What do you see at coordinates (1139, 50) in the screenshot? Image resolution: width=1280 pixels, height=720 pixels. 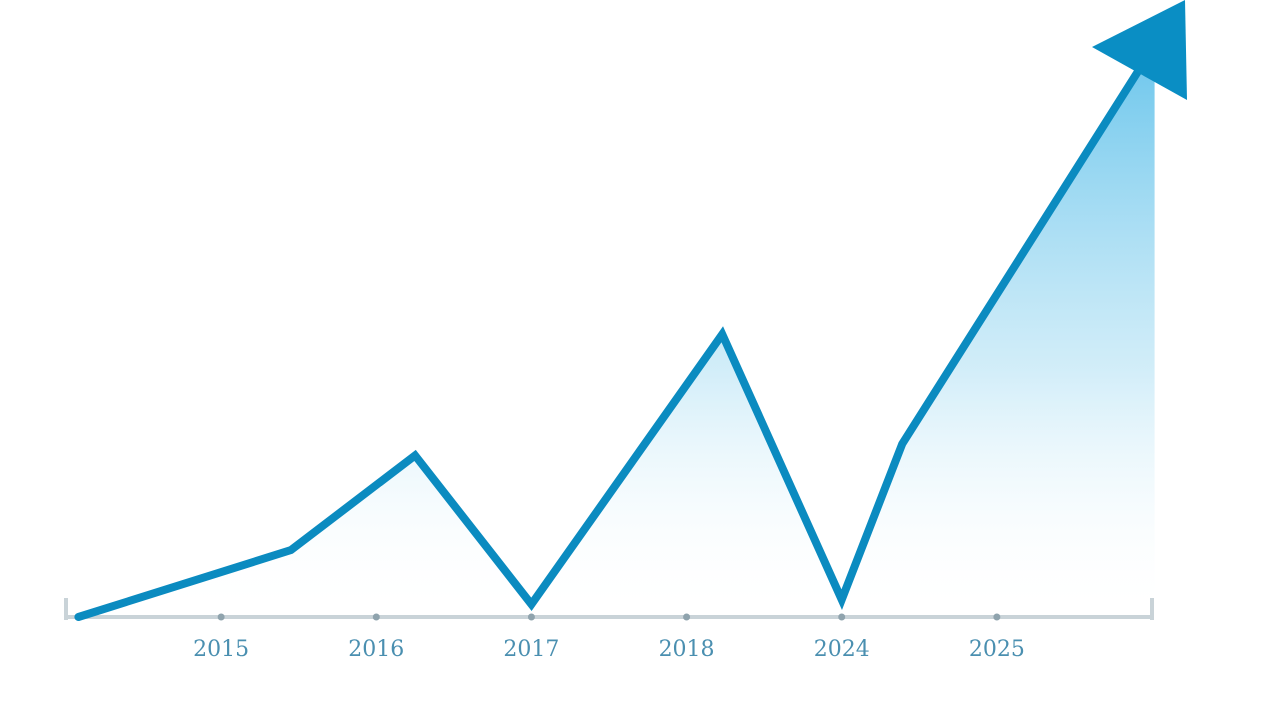 I see `arrow-head` at bounding box center [1139, 50].